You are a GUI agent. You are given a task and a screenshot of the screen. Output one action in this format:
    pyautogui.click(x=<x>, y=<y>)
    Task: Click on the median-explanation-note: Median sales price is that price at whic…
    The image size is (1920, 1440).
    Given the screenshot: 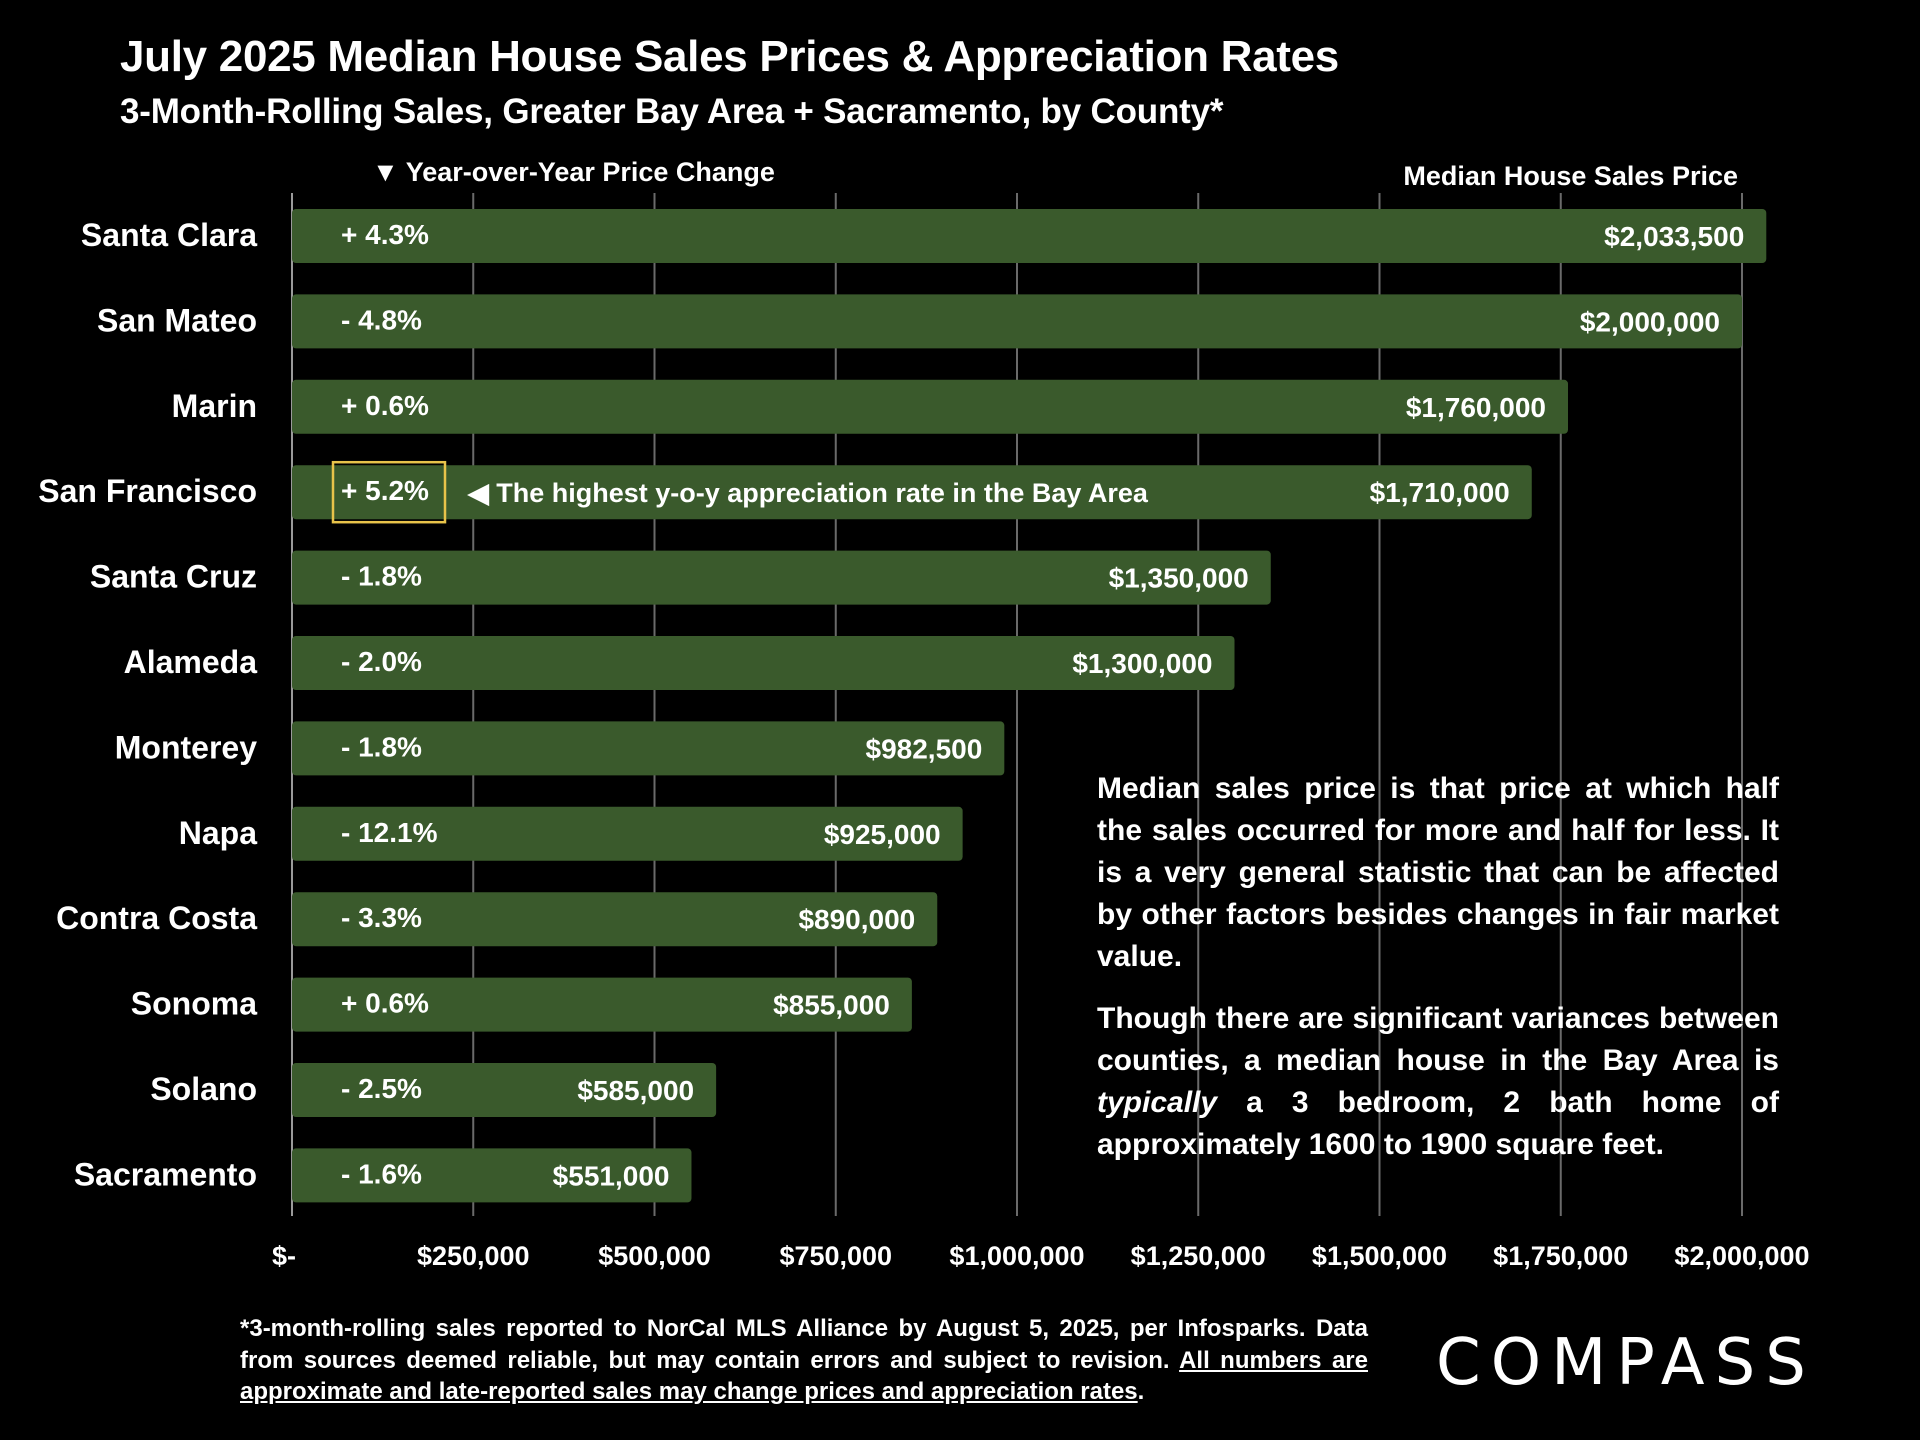 What is the action you would take?
    pyautogui.click(x=1438, y=977)
    